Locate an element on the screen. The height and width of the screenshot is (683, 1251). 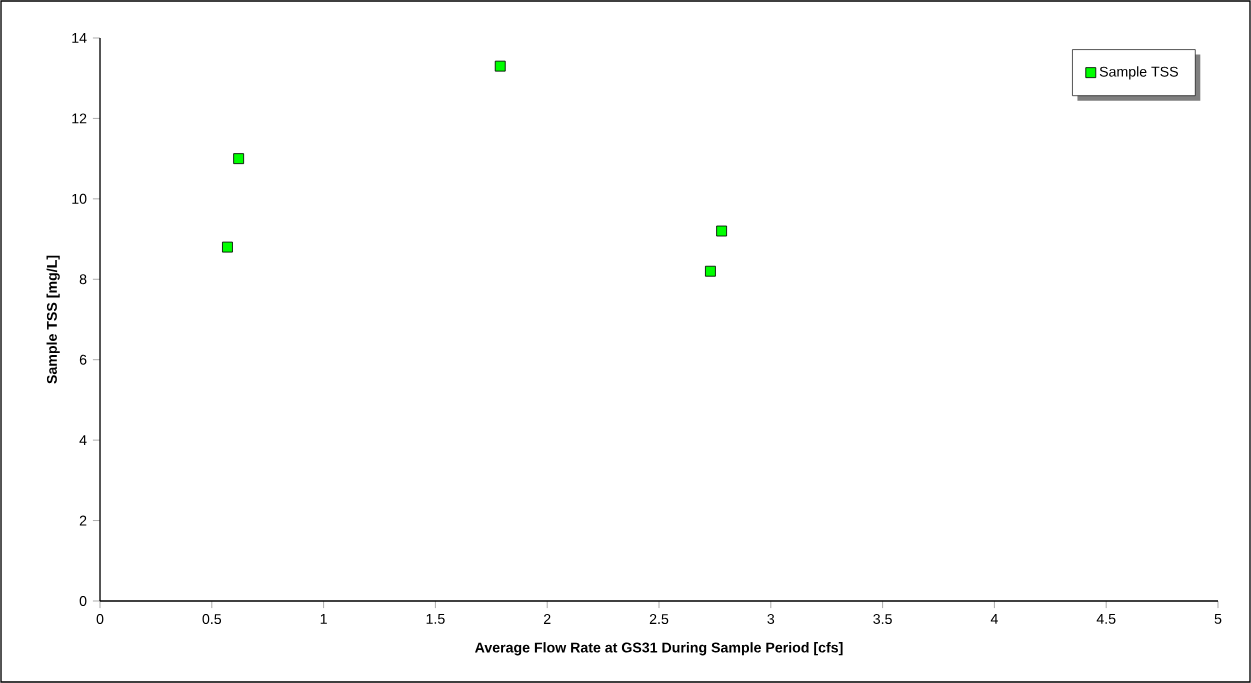
legend-label: Sample TSS is located at coordinates (1138, 73).